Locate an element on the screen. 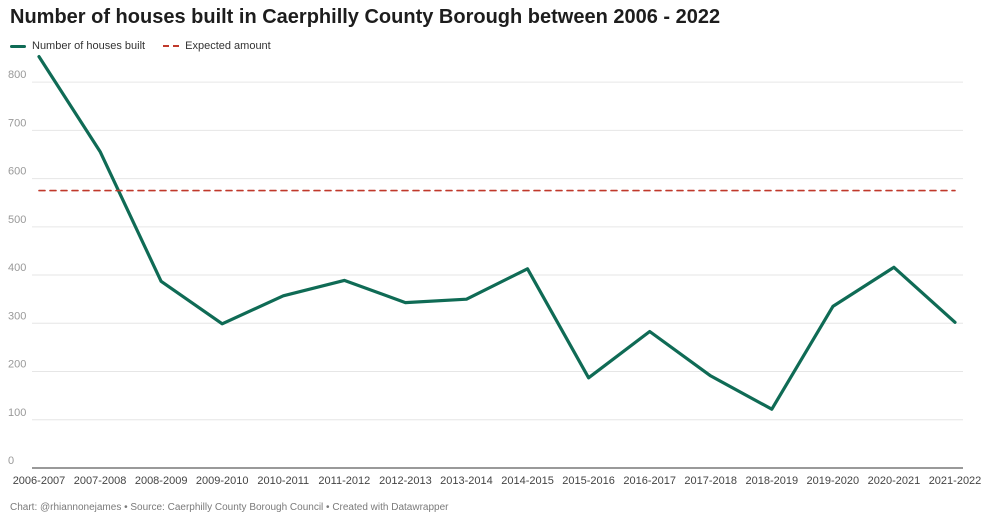  legend-item-expected-amount: Expected amount is located at coordinates (217, 46).